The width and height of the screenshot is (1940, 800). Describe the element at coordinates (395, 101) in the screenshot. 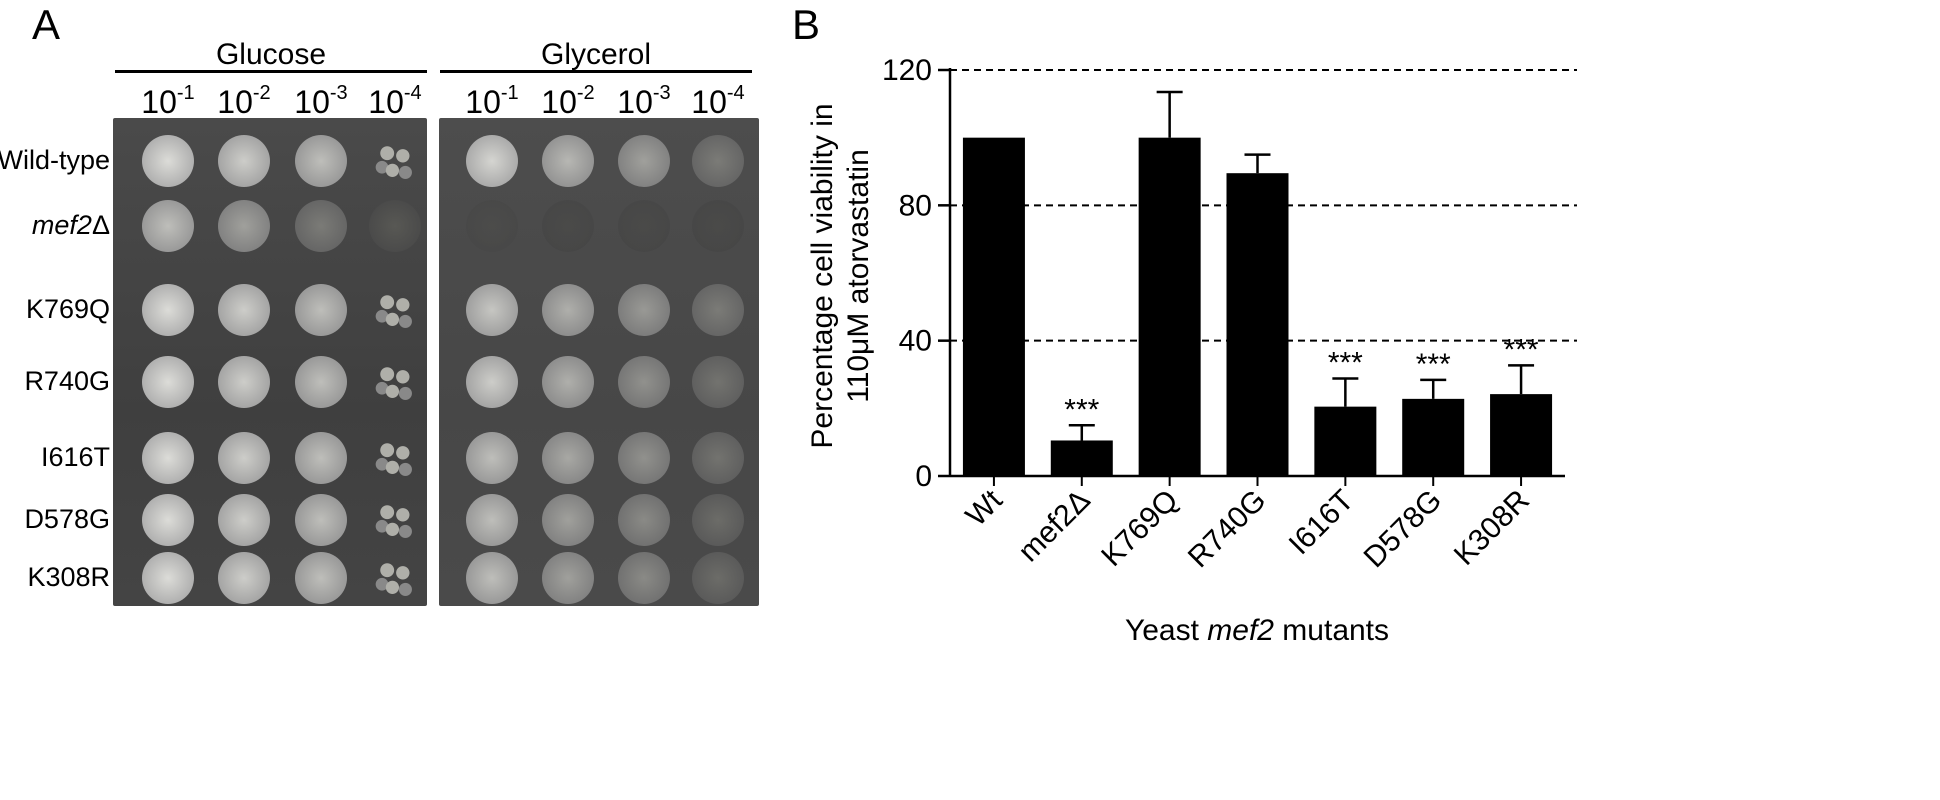

I see `dilution-label: 10-4` at that location.